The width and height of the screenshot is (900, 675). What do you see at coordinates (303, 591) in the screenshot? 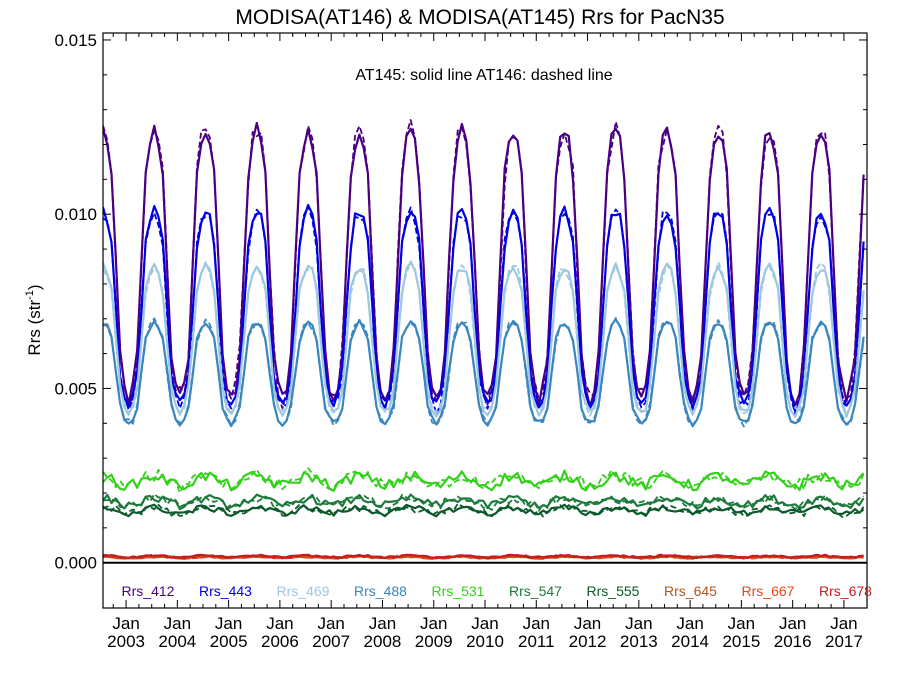
I see `legend-entry-rrs-469: Rrs_469` at bounding box center [303, 591].